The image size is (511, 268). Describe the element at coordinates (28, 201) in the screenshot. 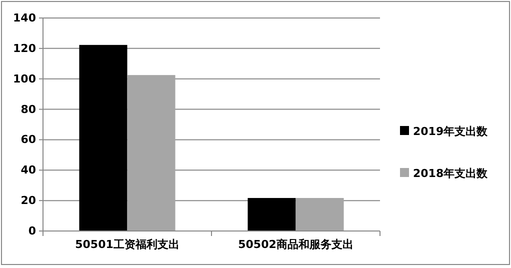

I see `y-tick-label: 20` at that location.